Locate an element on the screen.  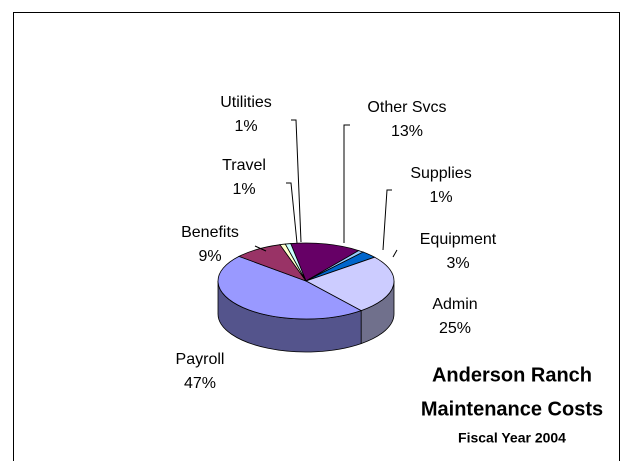
slice-label: Other Svcs is located at coordinates (406, 107).